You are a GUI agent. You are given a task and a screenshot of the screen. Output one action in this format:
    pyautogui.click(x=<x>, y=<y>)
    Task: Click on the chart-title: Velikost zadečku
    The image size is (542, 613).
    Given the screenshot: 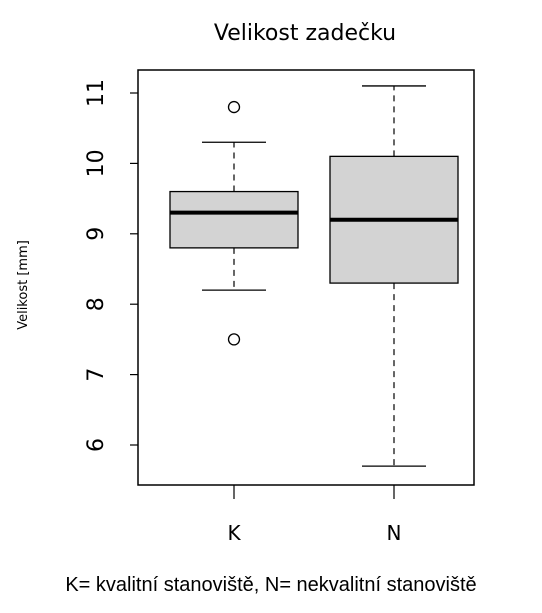 What is the action you would take?
    pyautogui.click(x=305, y=33)
    